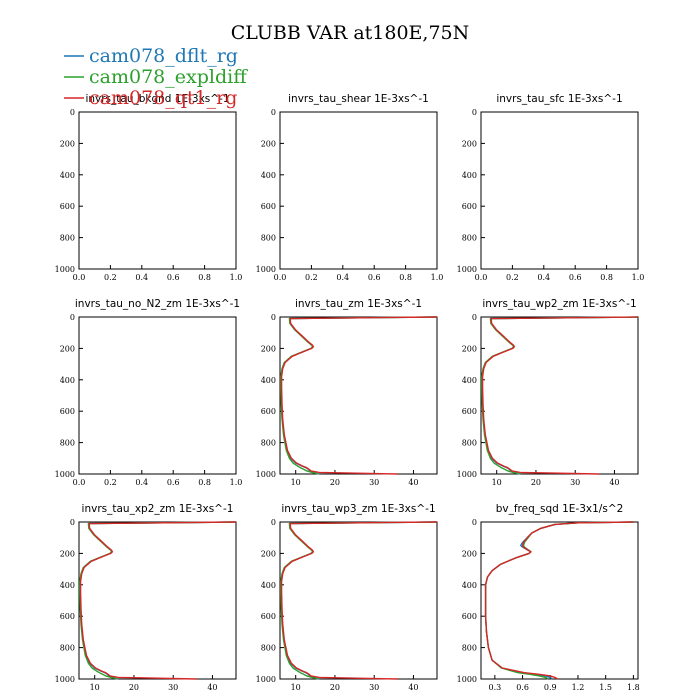 Image resolution: width=700 pixels, height=700 pixels. What do you see at coordinates (158, 509) in the screenshot?
I see `panel-title: invrs_tau_xp2_zm 1E-3xs^-1` at bounding box center [158, 509].